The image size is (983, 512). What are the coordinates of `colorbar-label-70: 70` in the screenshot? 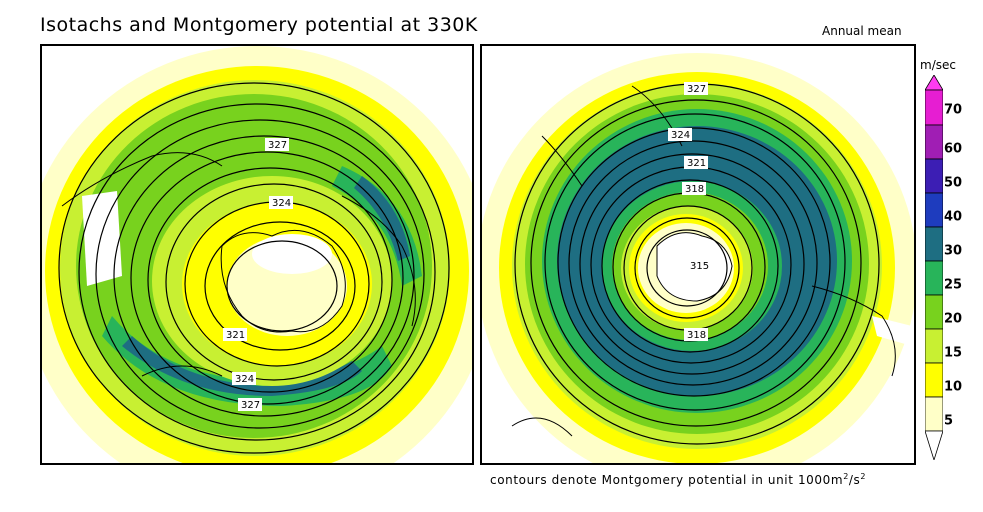 It's located at (953, 110).